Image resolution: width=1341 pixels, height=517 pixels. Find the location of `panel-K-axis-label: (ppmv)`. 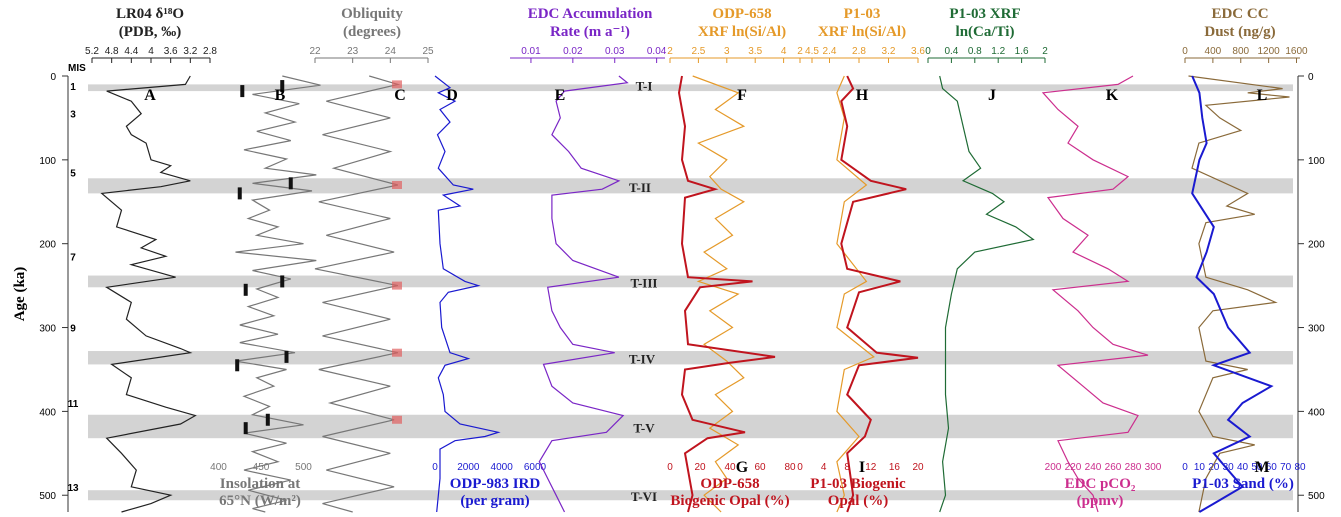

panel-K-axis-label: (ppmv) is located at coordinates (1100, 501).